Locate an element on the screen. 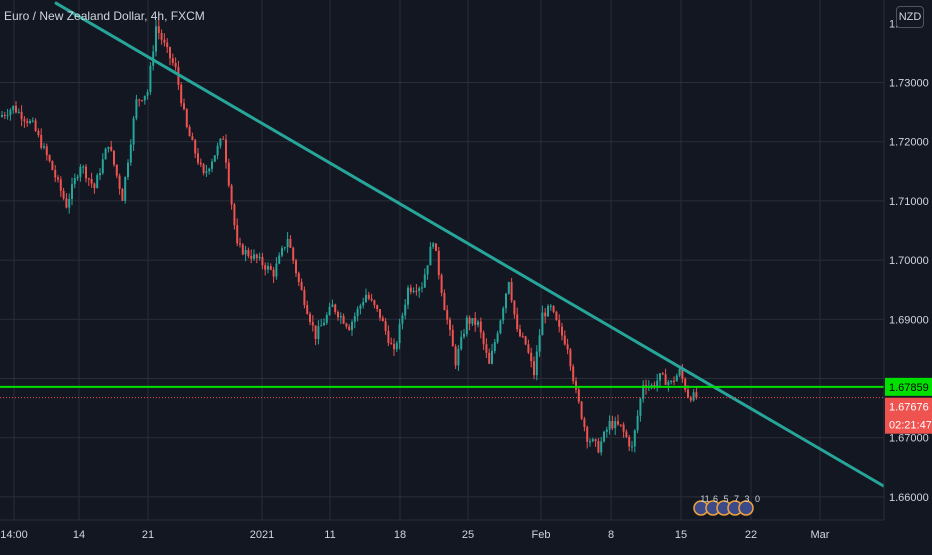 Image resolution: width=932 pixels, height=555 pixels. time-axis: 14:00 14 21 2021 11 18 25 Feb 8 15 22 Mar is located at coordinates (466, 534).